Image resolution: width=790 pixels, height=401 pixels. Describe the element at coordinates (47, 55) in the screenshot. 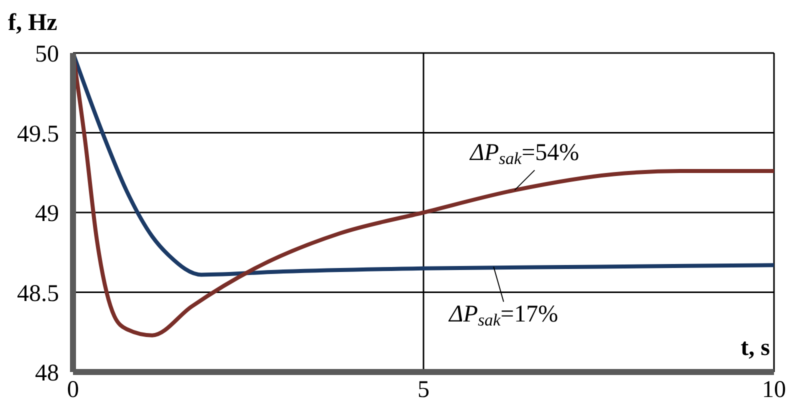

I see `y-tick-label: 50` at that location.